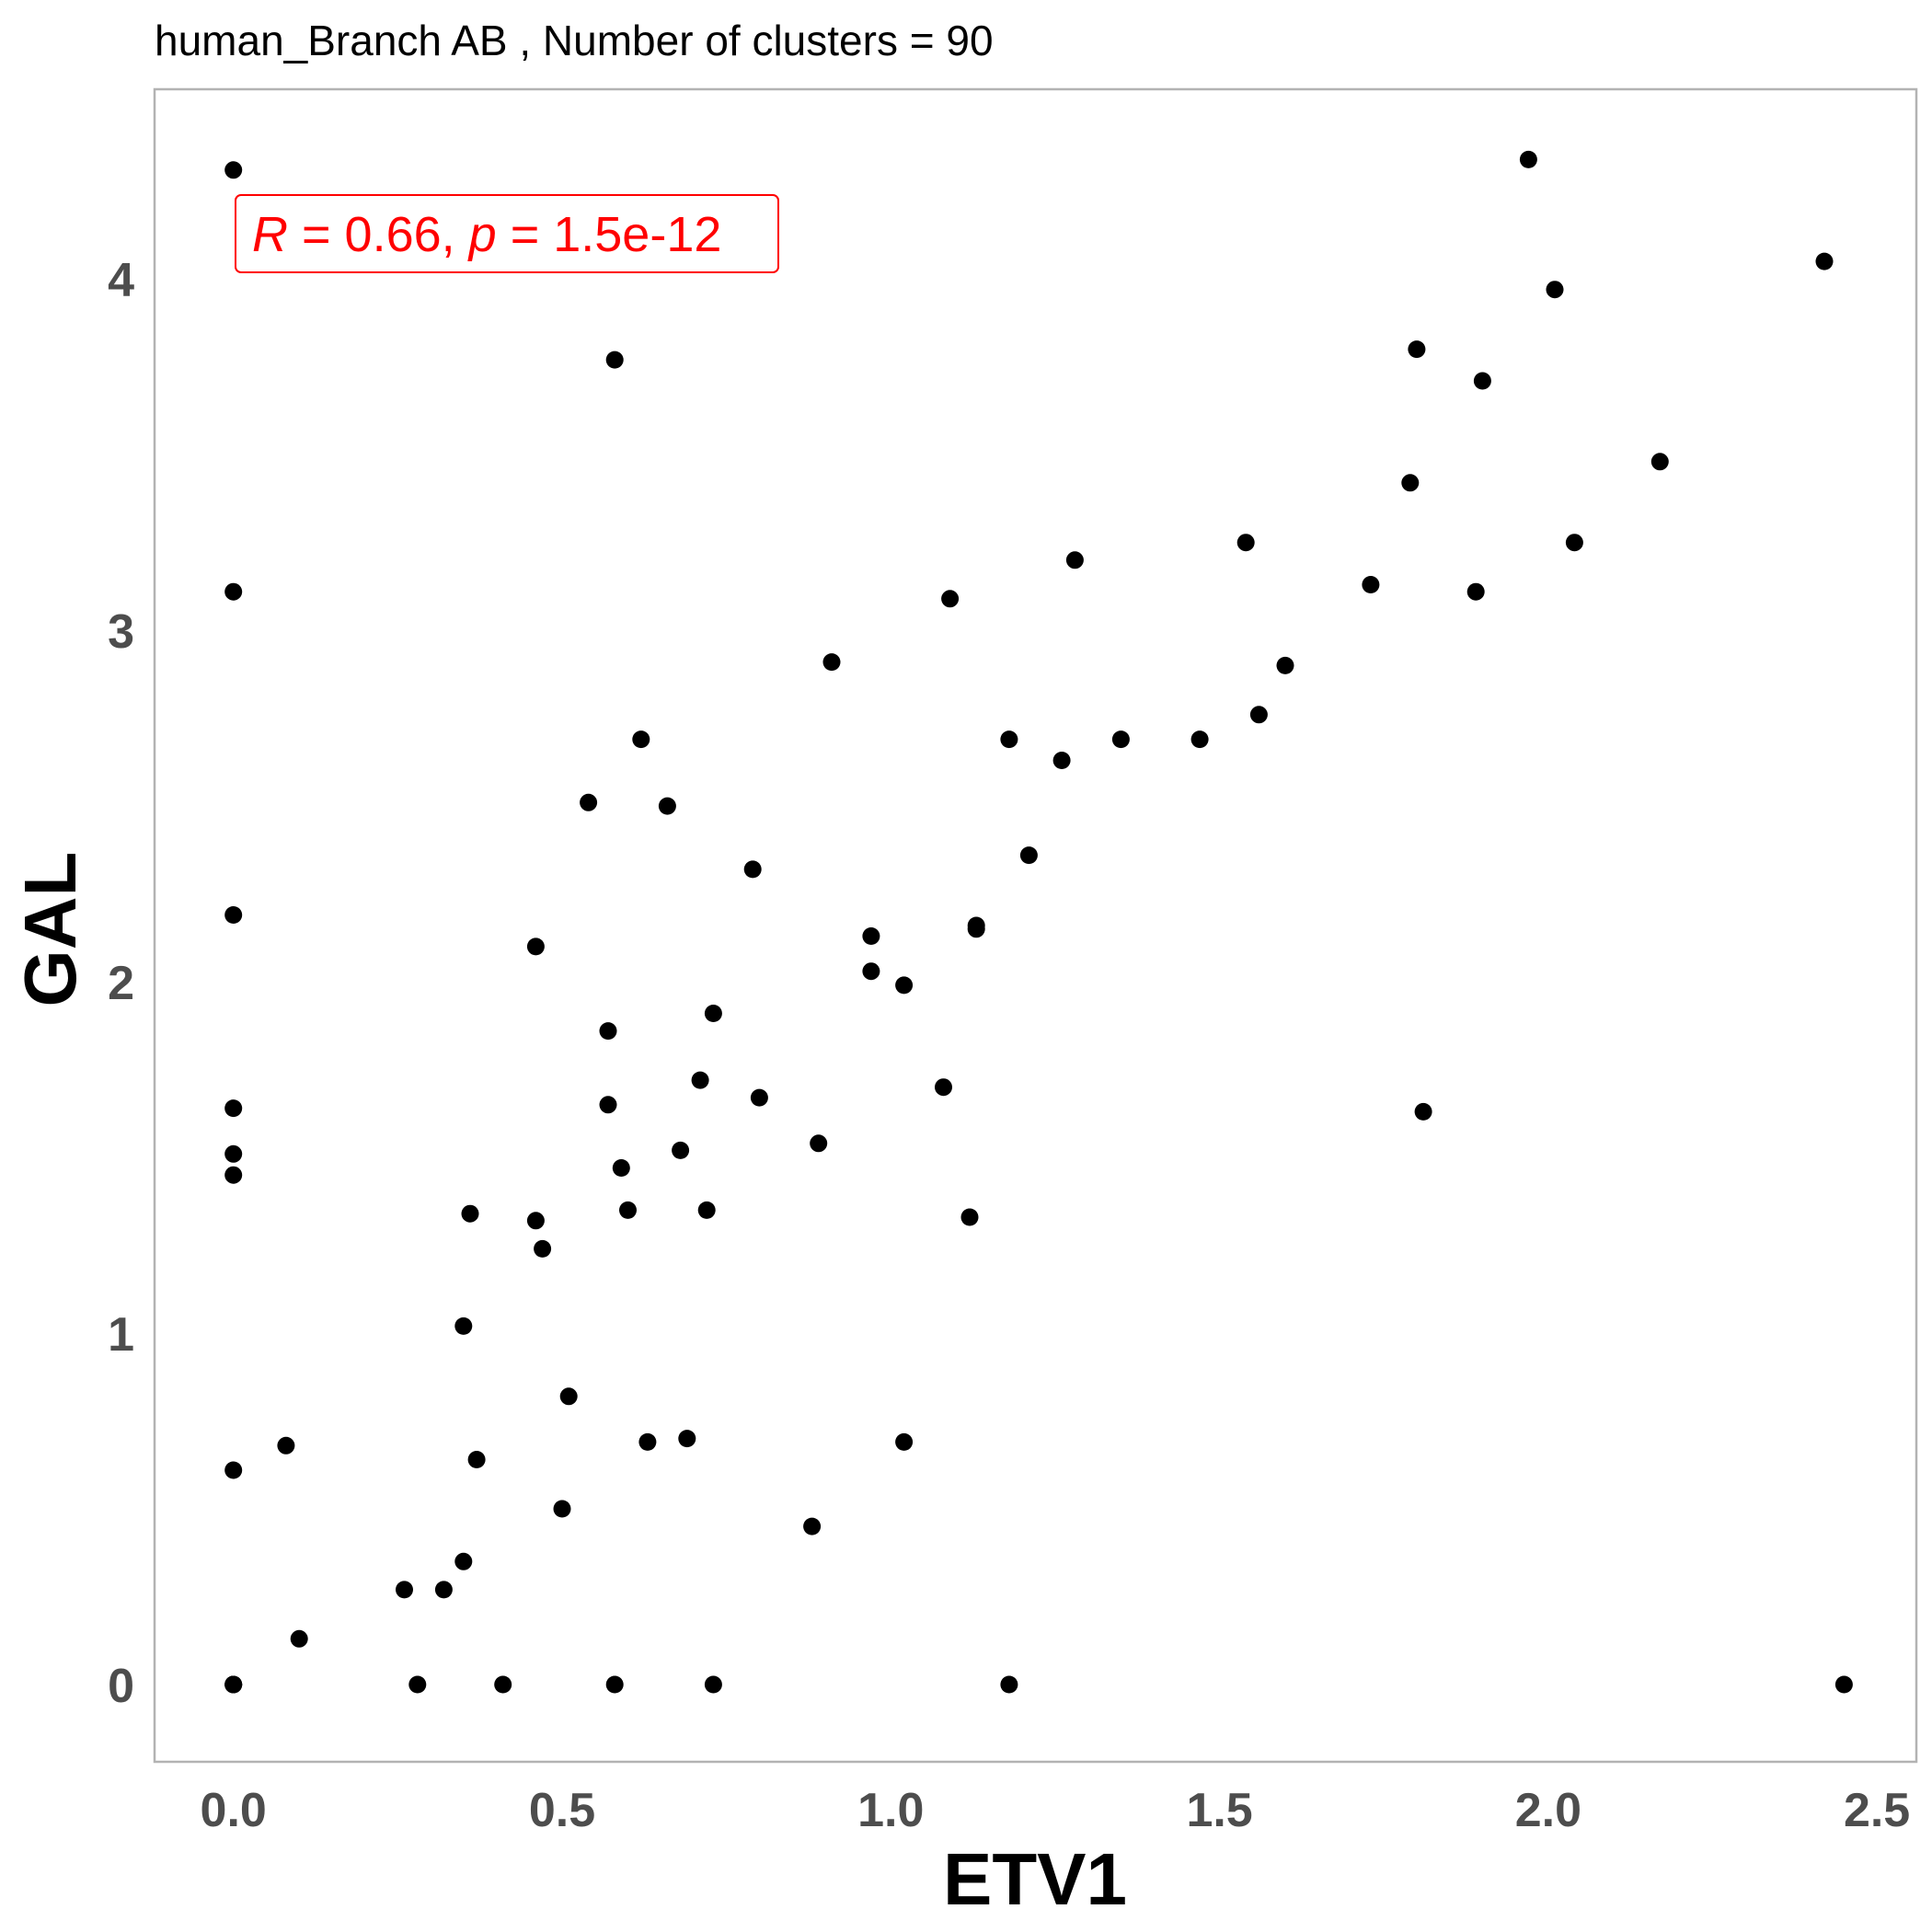  Describe the element at coordinates (234, 1810) in the screenshot. I see `x-tick-label: 0.0` at that location.